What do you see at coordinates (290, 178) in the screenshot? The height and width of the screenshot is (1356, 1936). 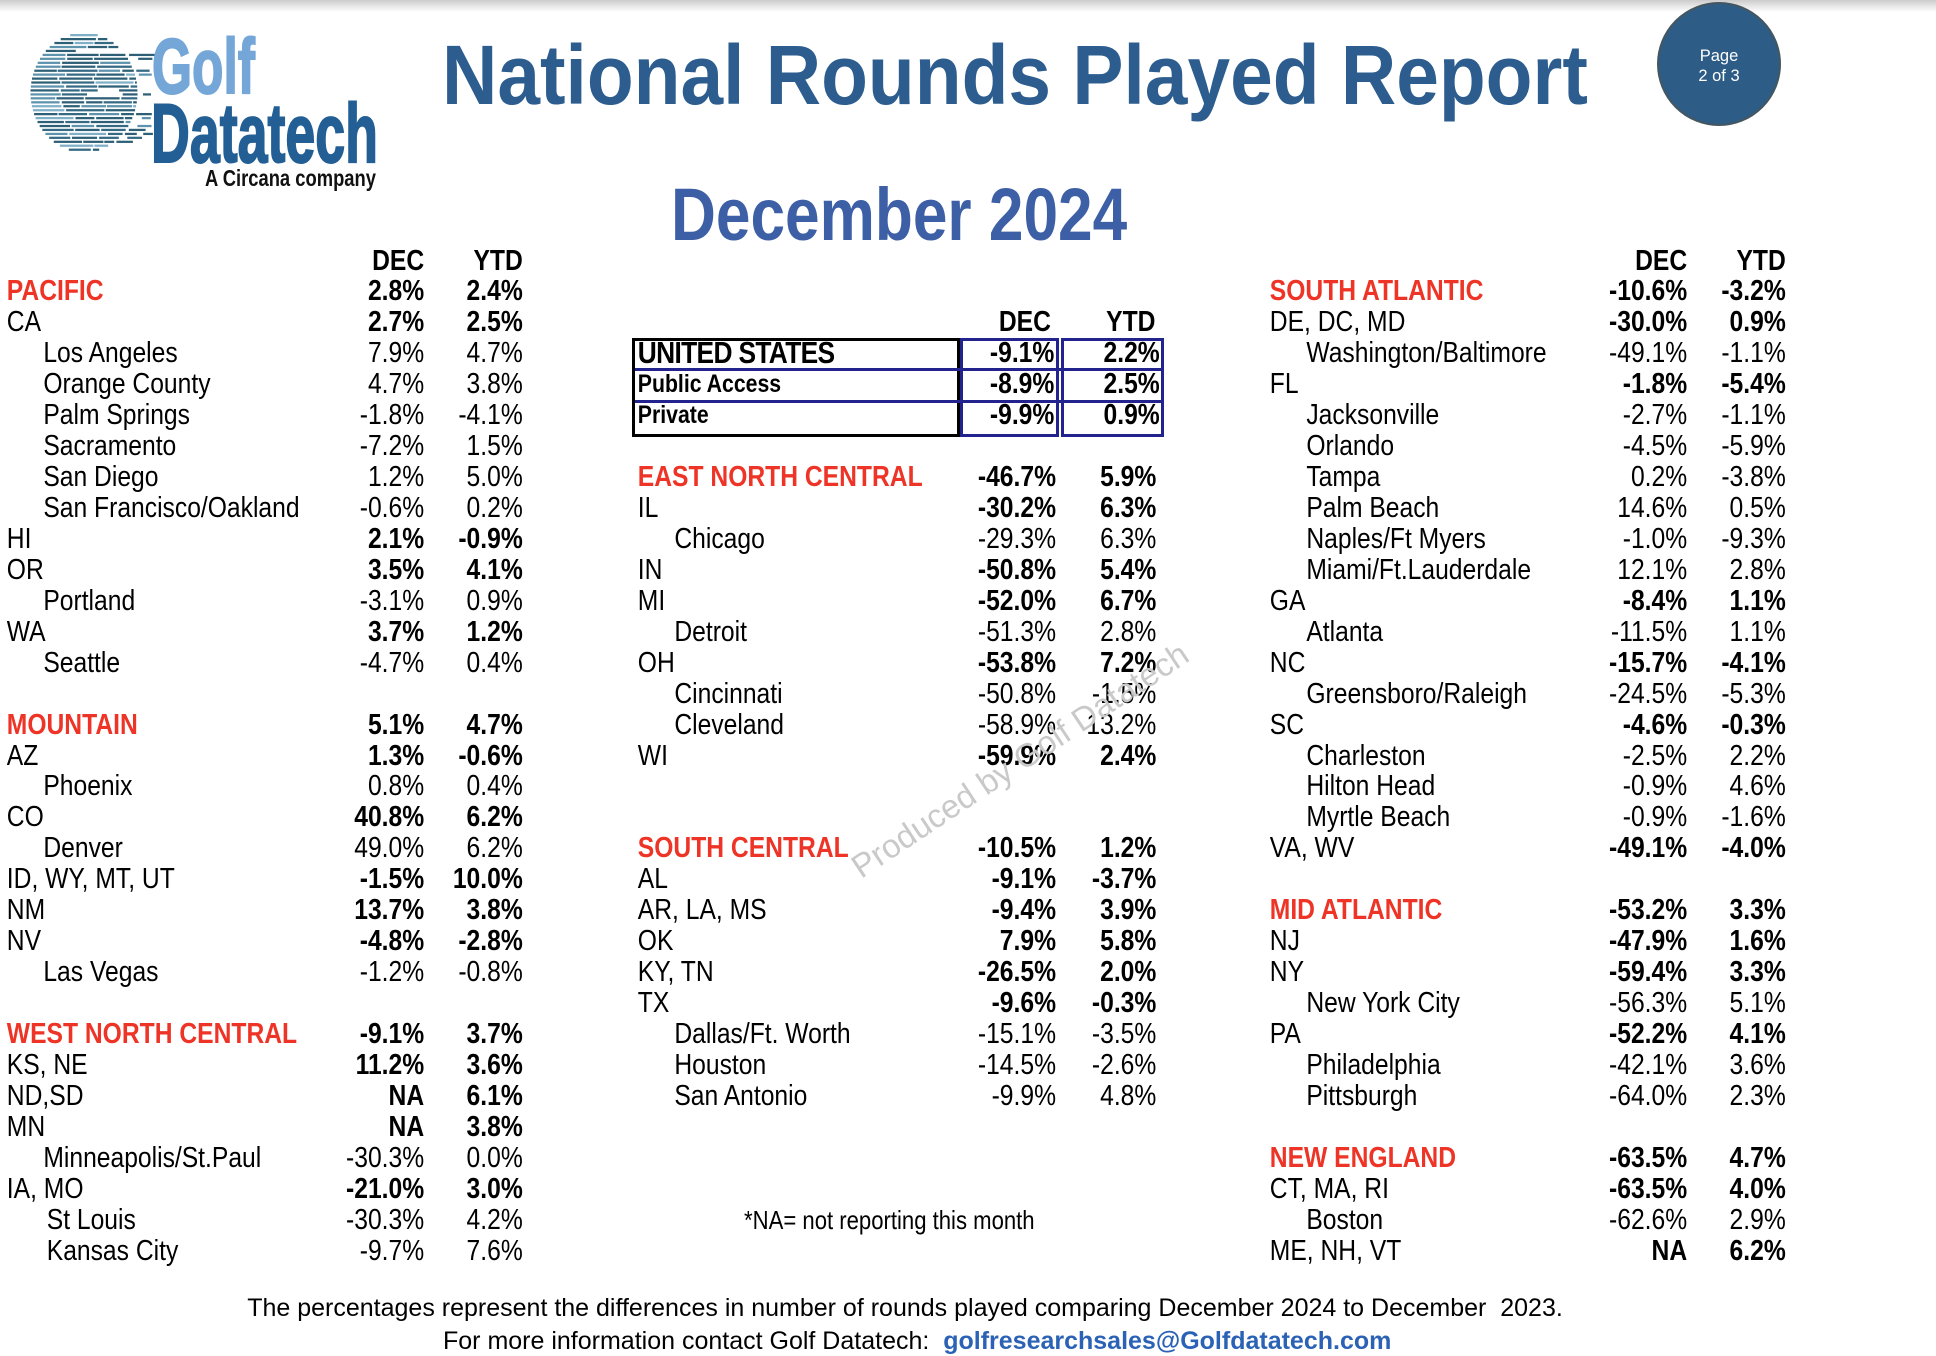 I see `svg-text: A Circana company` at bounding box center [290, 178].